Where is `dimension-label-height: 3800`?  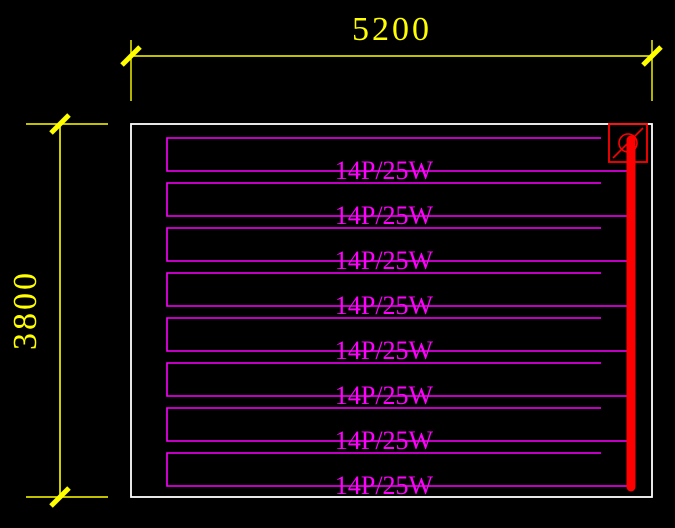
dimension-label-height: 3800 is located at coordinates (25, 310).